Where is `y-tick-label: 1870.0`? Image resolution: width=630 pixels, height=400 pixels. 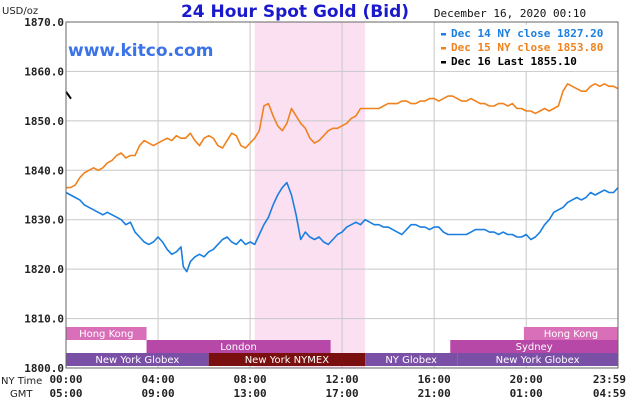
y-tick-label: 1870.0 is located at coordinates (44, 22).